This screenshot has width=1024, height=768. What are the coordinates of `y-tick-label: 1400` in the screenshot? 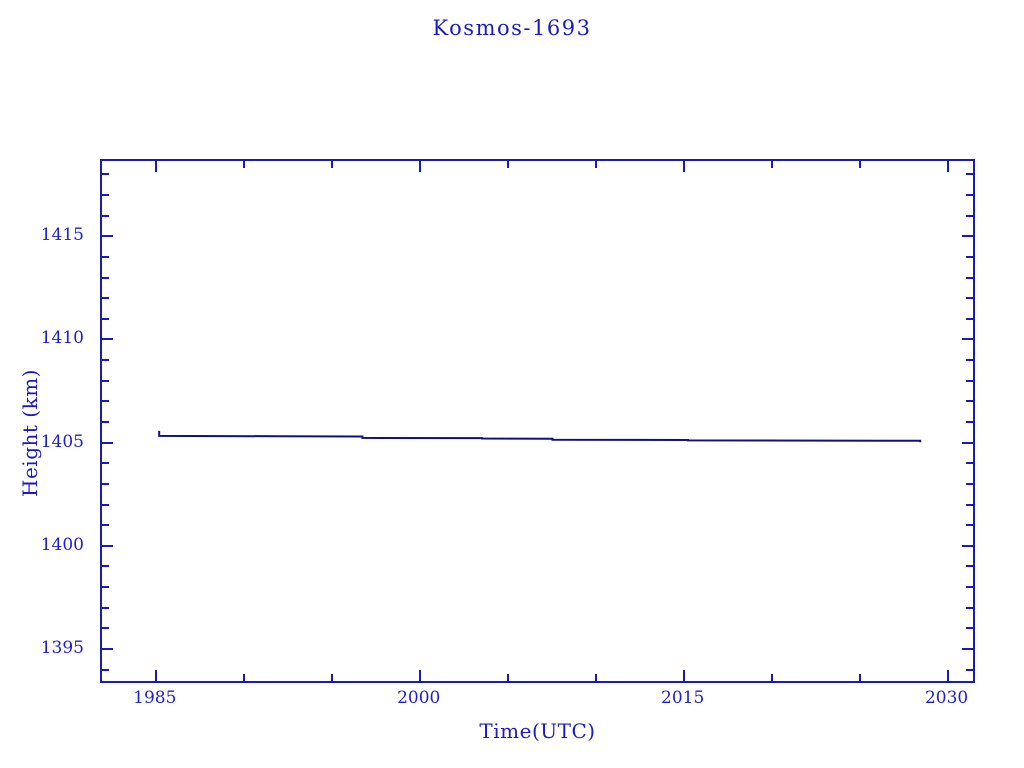 It's located at (62, 544).